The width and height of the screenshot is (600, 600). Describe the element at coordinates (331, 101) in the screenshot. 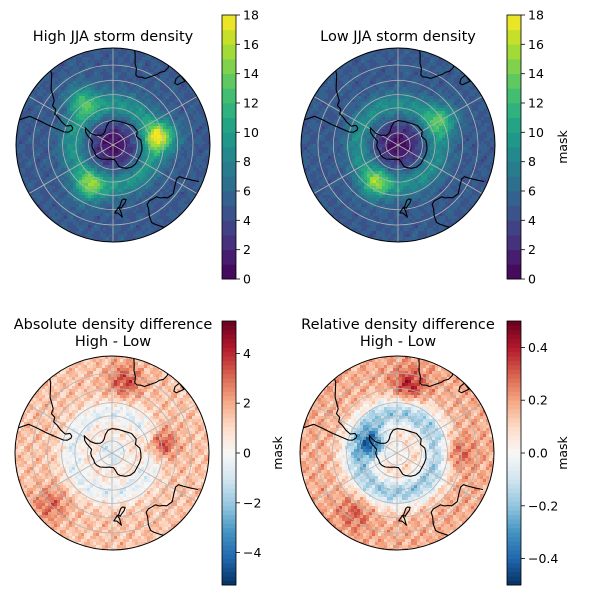

I see `south-america-coastline` at that location.